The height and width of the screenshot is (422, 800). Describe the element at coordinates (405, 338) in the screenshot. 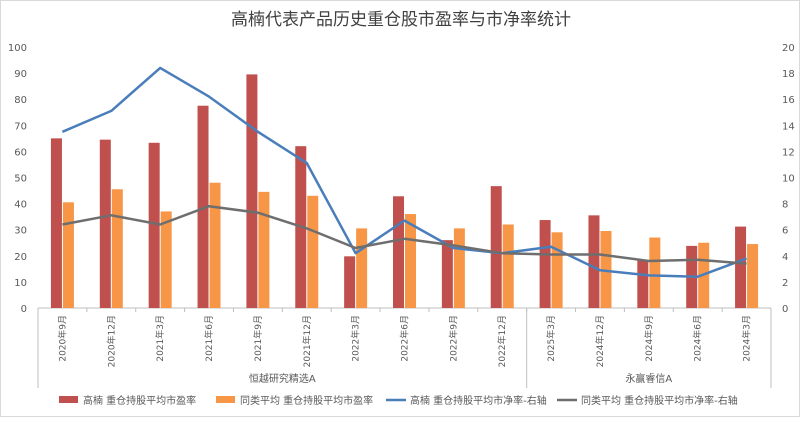

I see `category-label: 2022年6月` at that location.